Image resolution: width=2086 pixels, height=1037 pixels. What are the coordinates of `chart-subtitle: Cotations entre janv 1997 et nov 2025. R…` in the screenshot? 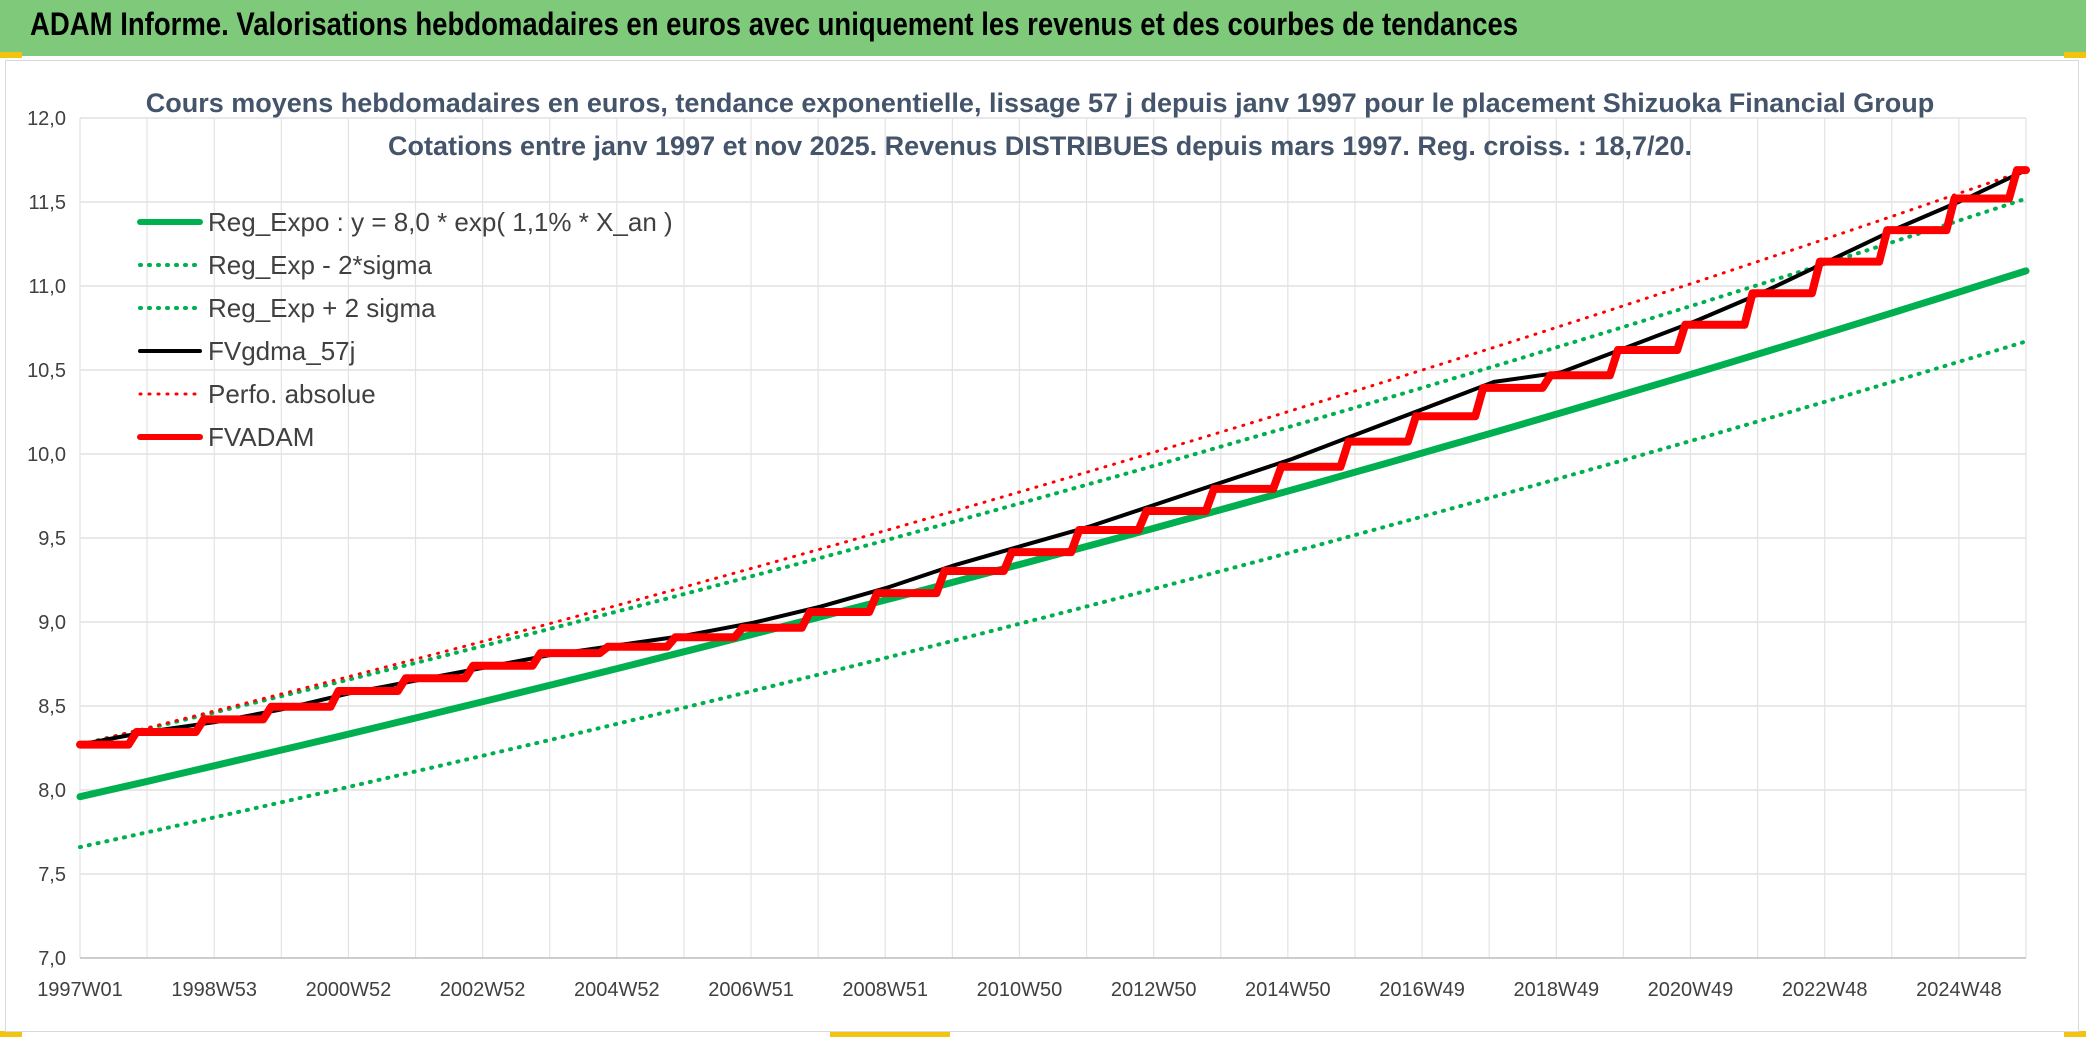 It's located at (1040, 146).